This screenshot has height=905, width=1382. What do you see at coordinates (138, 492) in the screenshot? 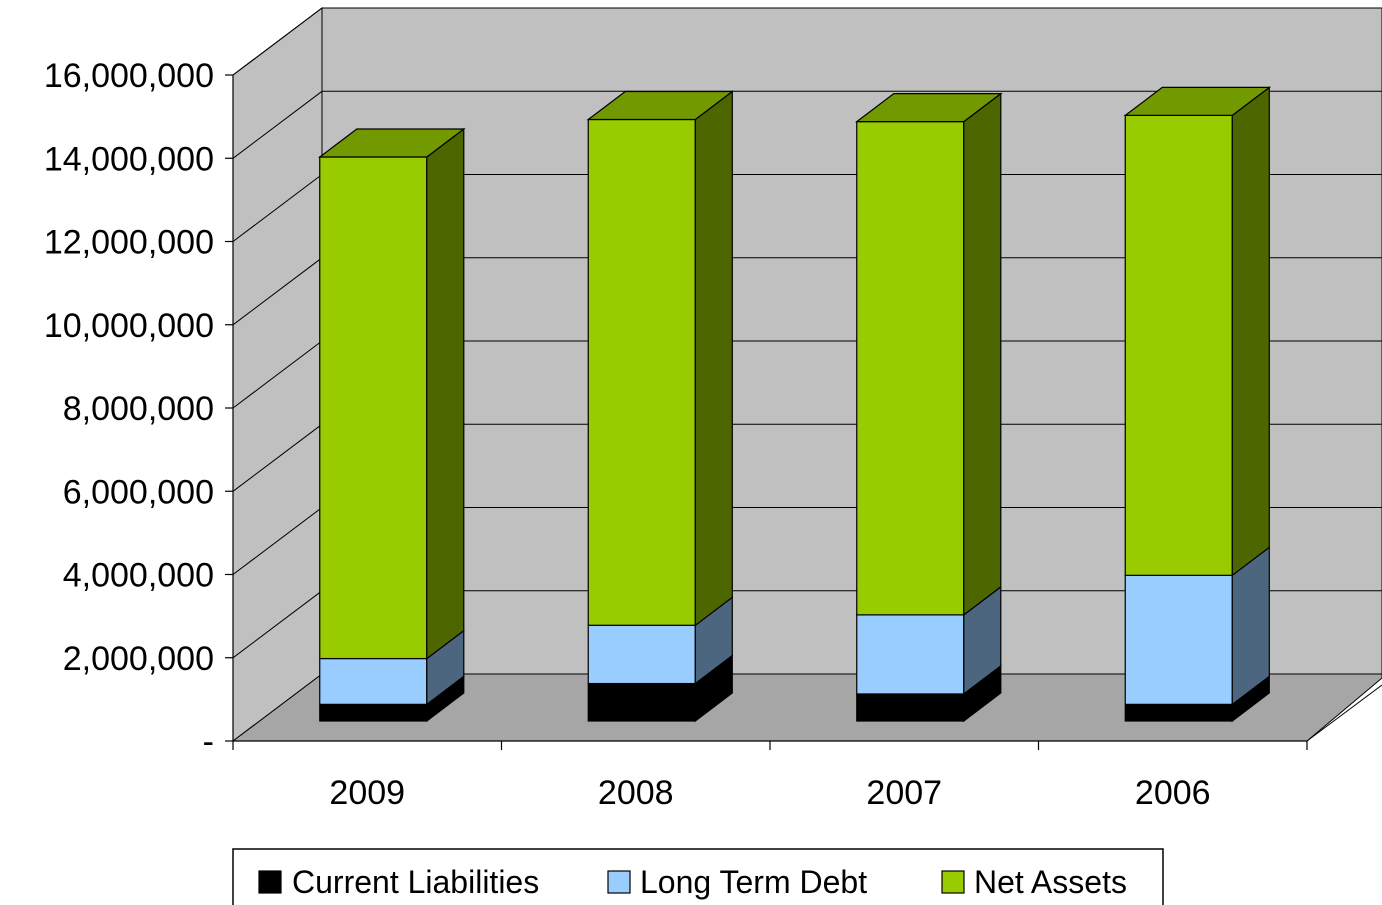
I see `y-tick-label: 6,000,000` at bounding box center [138, 492].